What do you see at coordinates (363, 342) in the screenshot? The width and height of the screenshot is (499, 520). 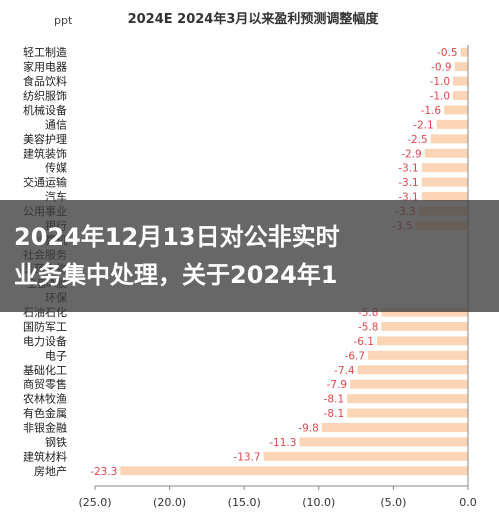 I see `data-label: -6.1` at bounding box center [363, 342].